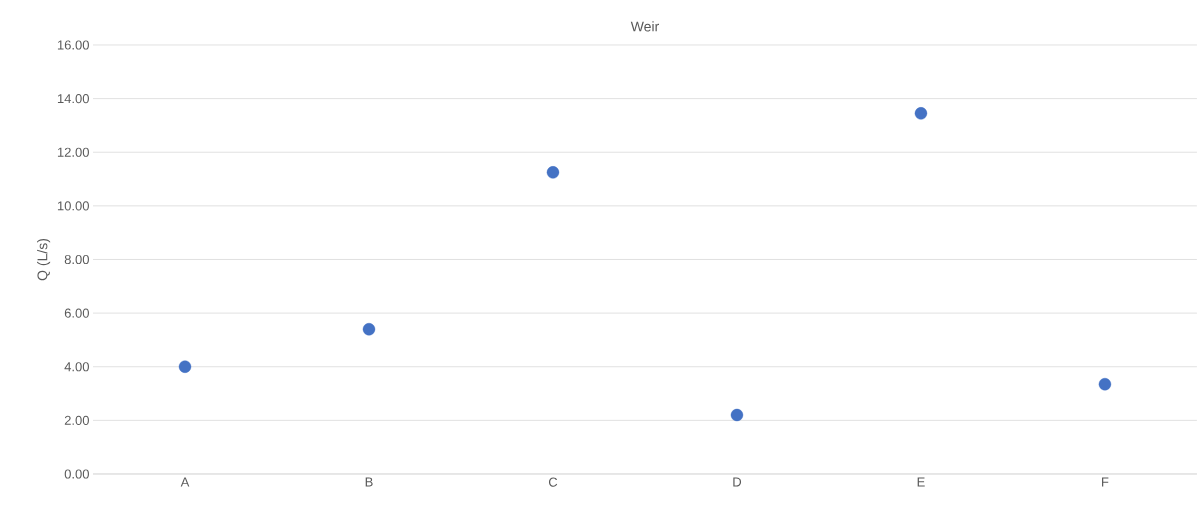 The image size is (1200, 516). What do you see at coordinates (737, 482) in the screenshot?
I see `x-tick-label: D` at bounding box center [737, 482].